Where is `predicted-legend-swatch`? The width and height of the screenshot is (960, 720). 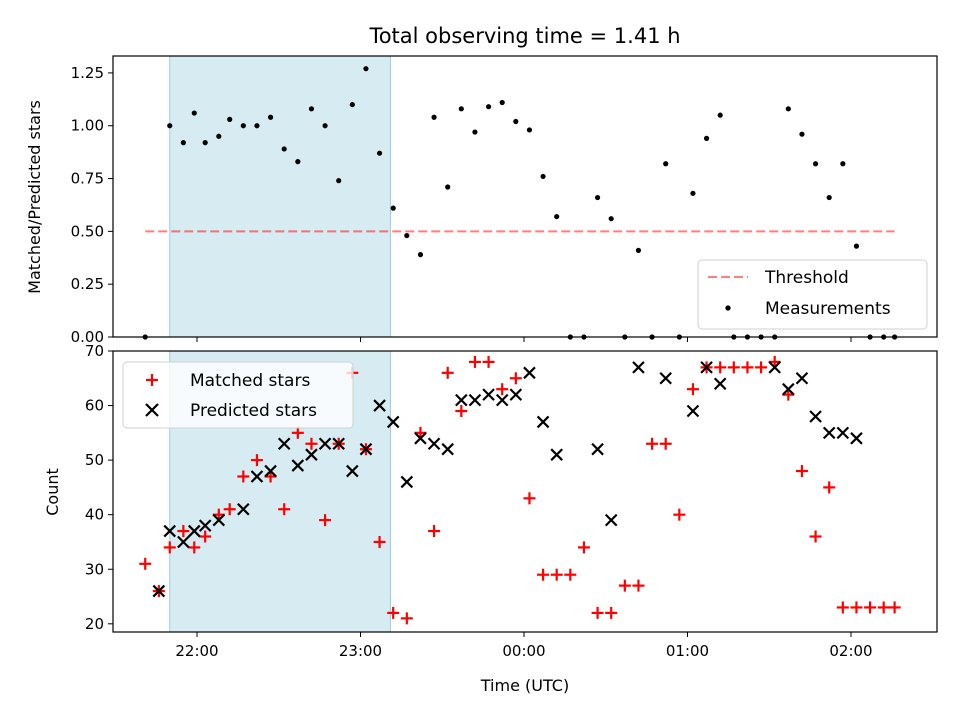
predicted-legend-swatch is located at coordinates (152, 410).